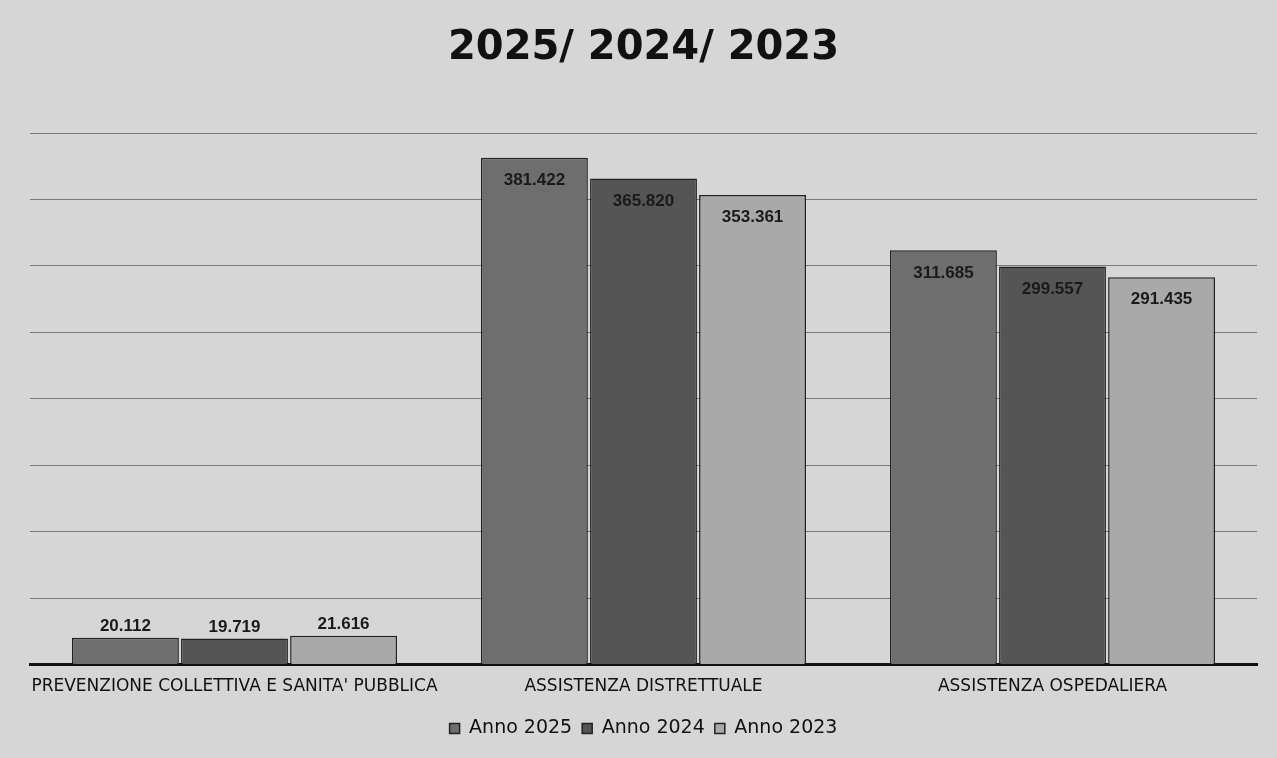 Image resolution: width=1277 pixels, height=758 pixels. I want to click on data-label: 365.820, so click(643, 200).